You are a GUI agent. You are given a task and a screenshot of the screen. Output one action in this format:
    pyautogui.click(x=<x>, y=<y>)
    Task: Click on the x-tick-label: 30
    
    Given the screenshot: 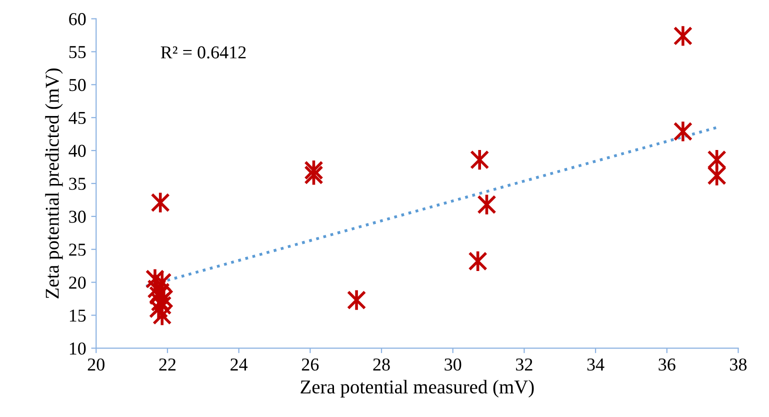 What is the action you would take?
    pyautogui.click(x=453, y=364)
    